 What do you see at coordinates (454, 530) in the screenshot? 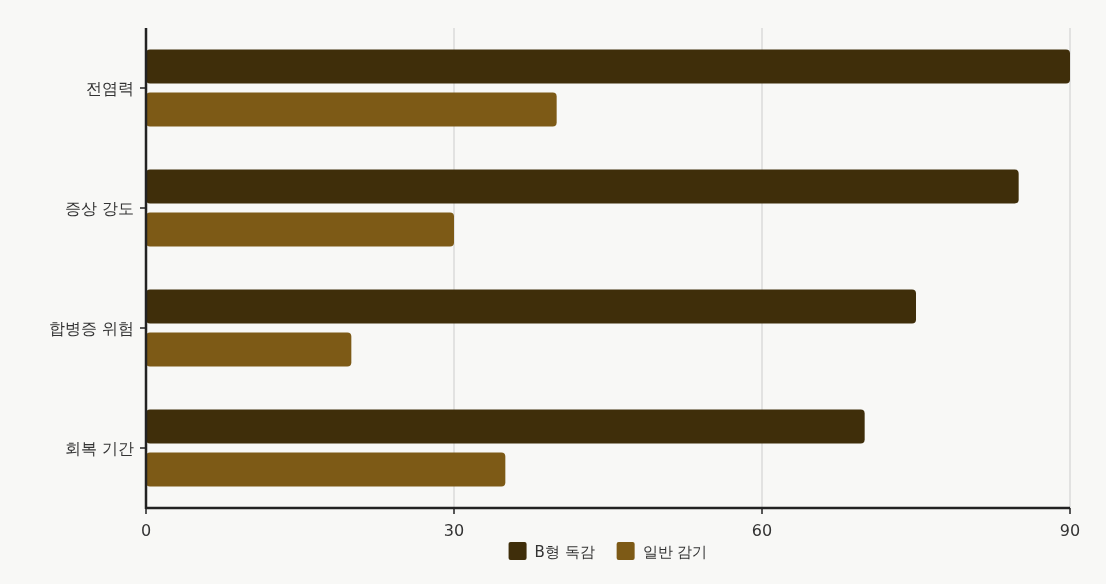
I see `x-tick-label: 30` at bounding box center [454, 530].